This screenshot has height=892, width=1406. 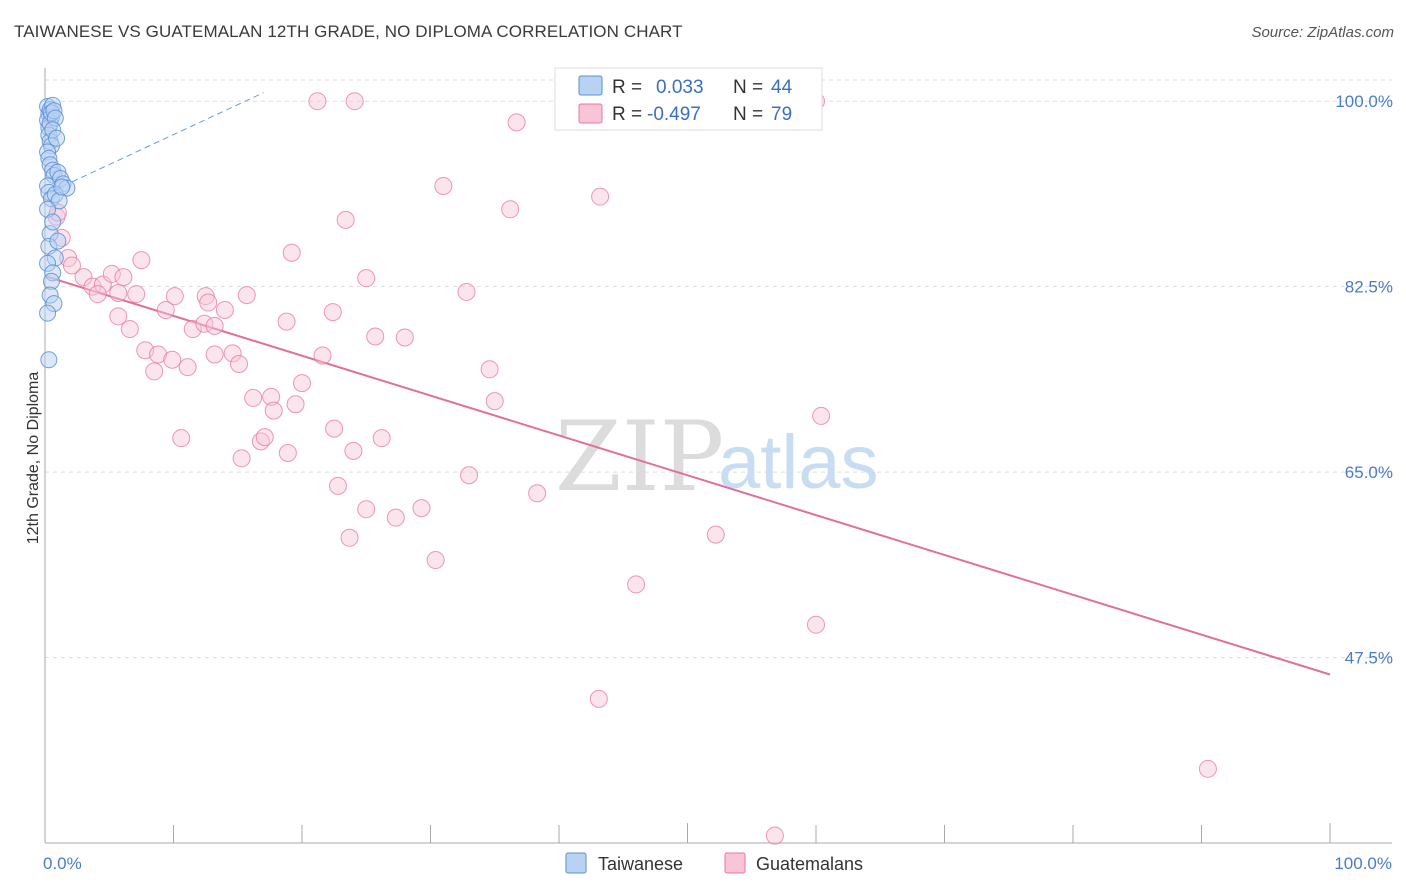 I want to click on stats-legend: R = 0.033 N = 44 R = -0.497 N = 79, so click(x=688, y=99).